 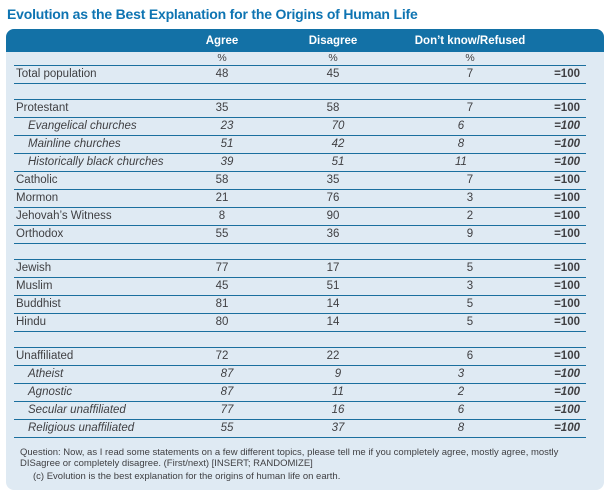 I want to click on disagree-value: 35, so click(x=333, y=180).